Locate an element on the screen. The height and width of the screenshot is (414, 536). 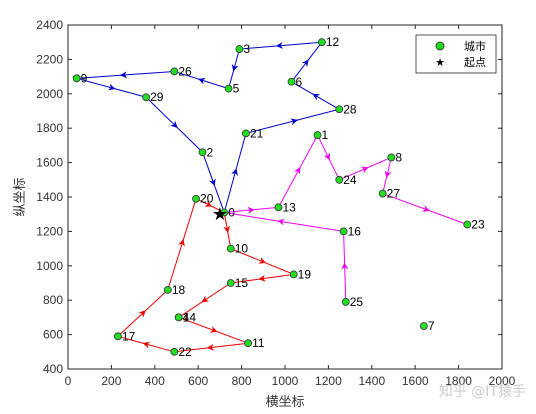
city-label: 18 is located at coordinates (179, 290).